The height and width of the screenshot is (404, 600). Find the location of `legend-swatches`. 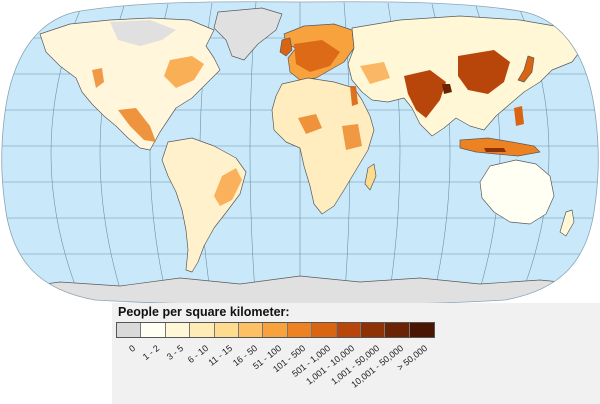

legend-swatches is located at coordinates (276, 330).